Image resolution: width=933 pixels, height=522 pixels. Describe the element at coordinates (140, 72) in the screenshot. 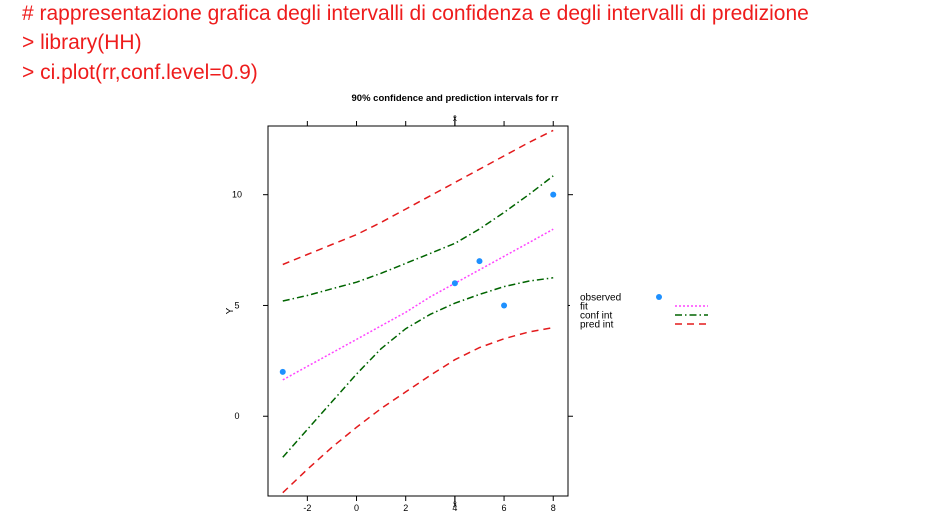

I see `code-ciplot-line: > ci.plot(rr,conf.level=0.9)` at that location.